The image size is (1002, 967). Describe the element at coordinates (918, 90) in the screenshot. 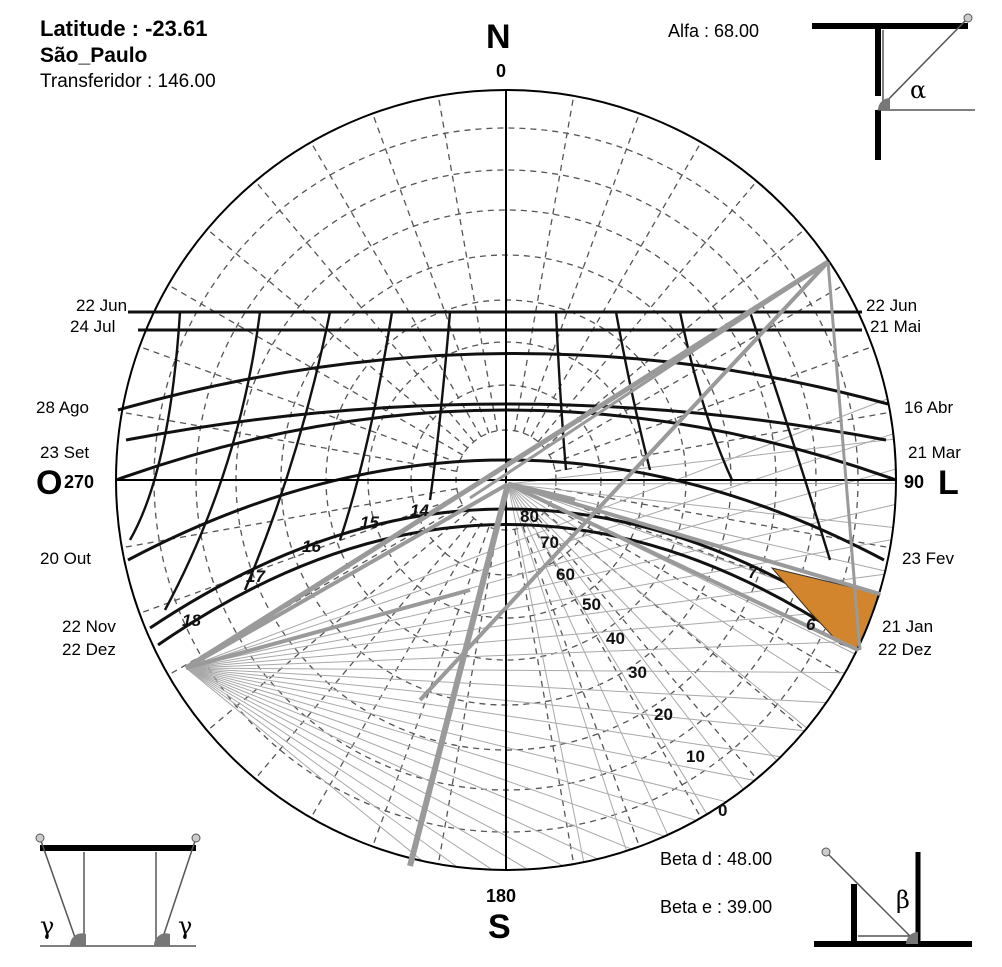

I see `alfa-symbol: α` at that location.